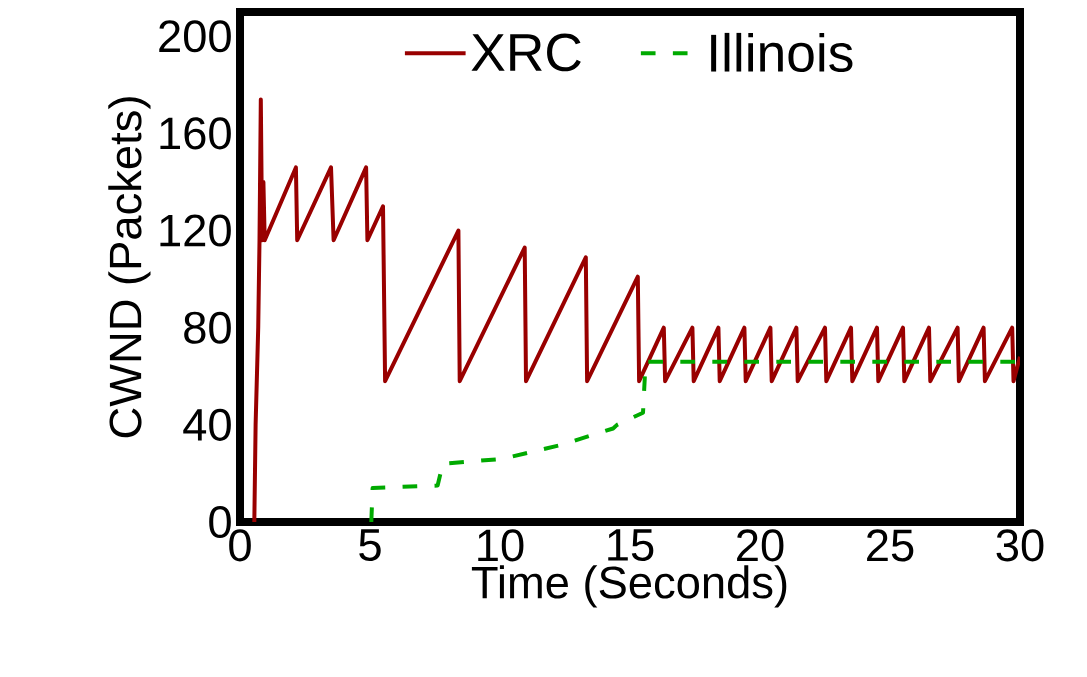 The image size is (1087, 677). Describe the element at coordinates (782, 52) in the screenshot. I see `legend-label: Illinois` at that location.